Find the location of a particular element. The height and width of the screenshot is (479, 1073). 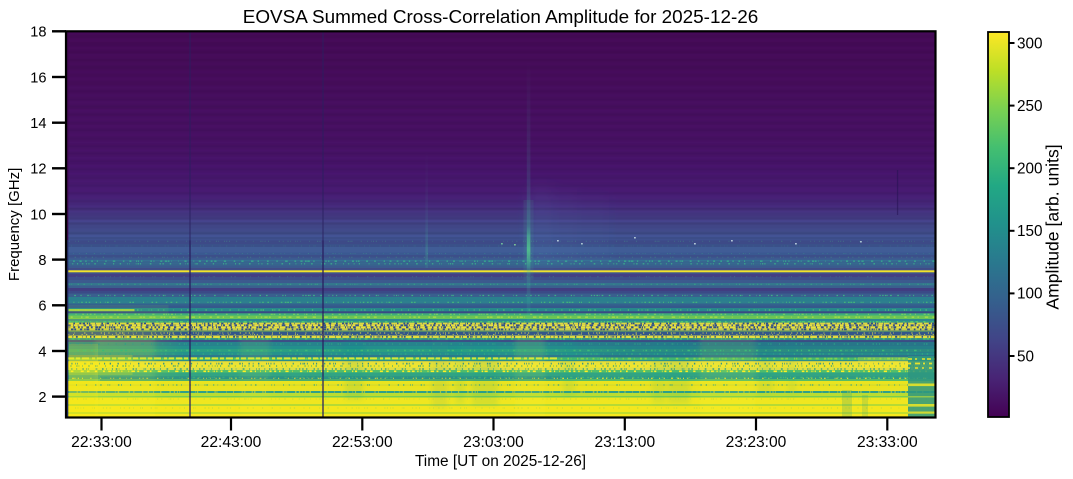

svg-text: 300 is located at coordinates (1030, 43).